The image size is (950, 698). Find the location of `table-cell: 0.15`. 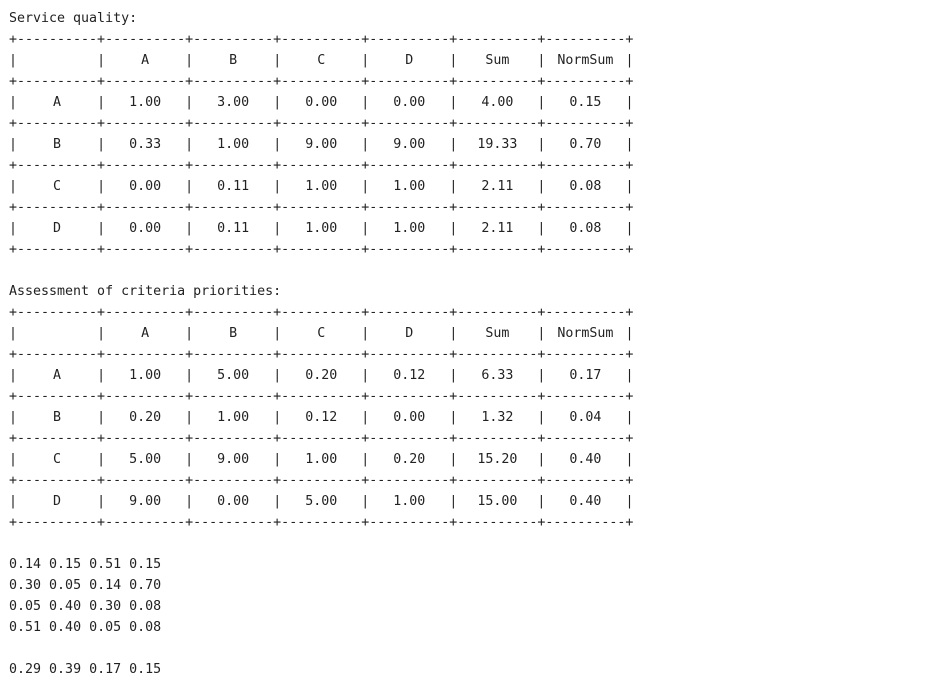

table-cell: 0.15 is located at coordinates (585, 102).